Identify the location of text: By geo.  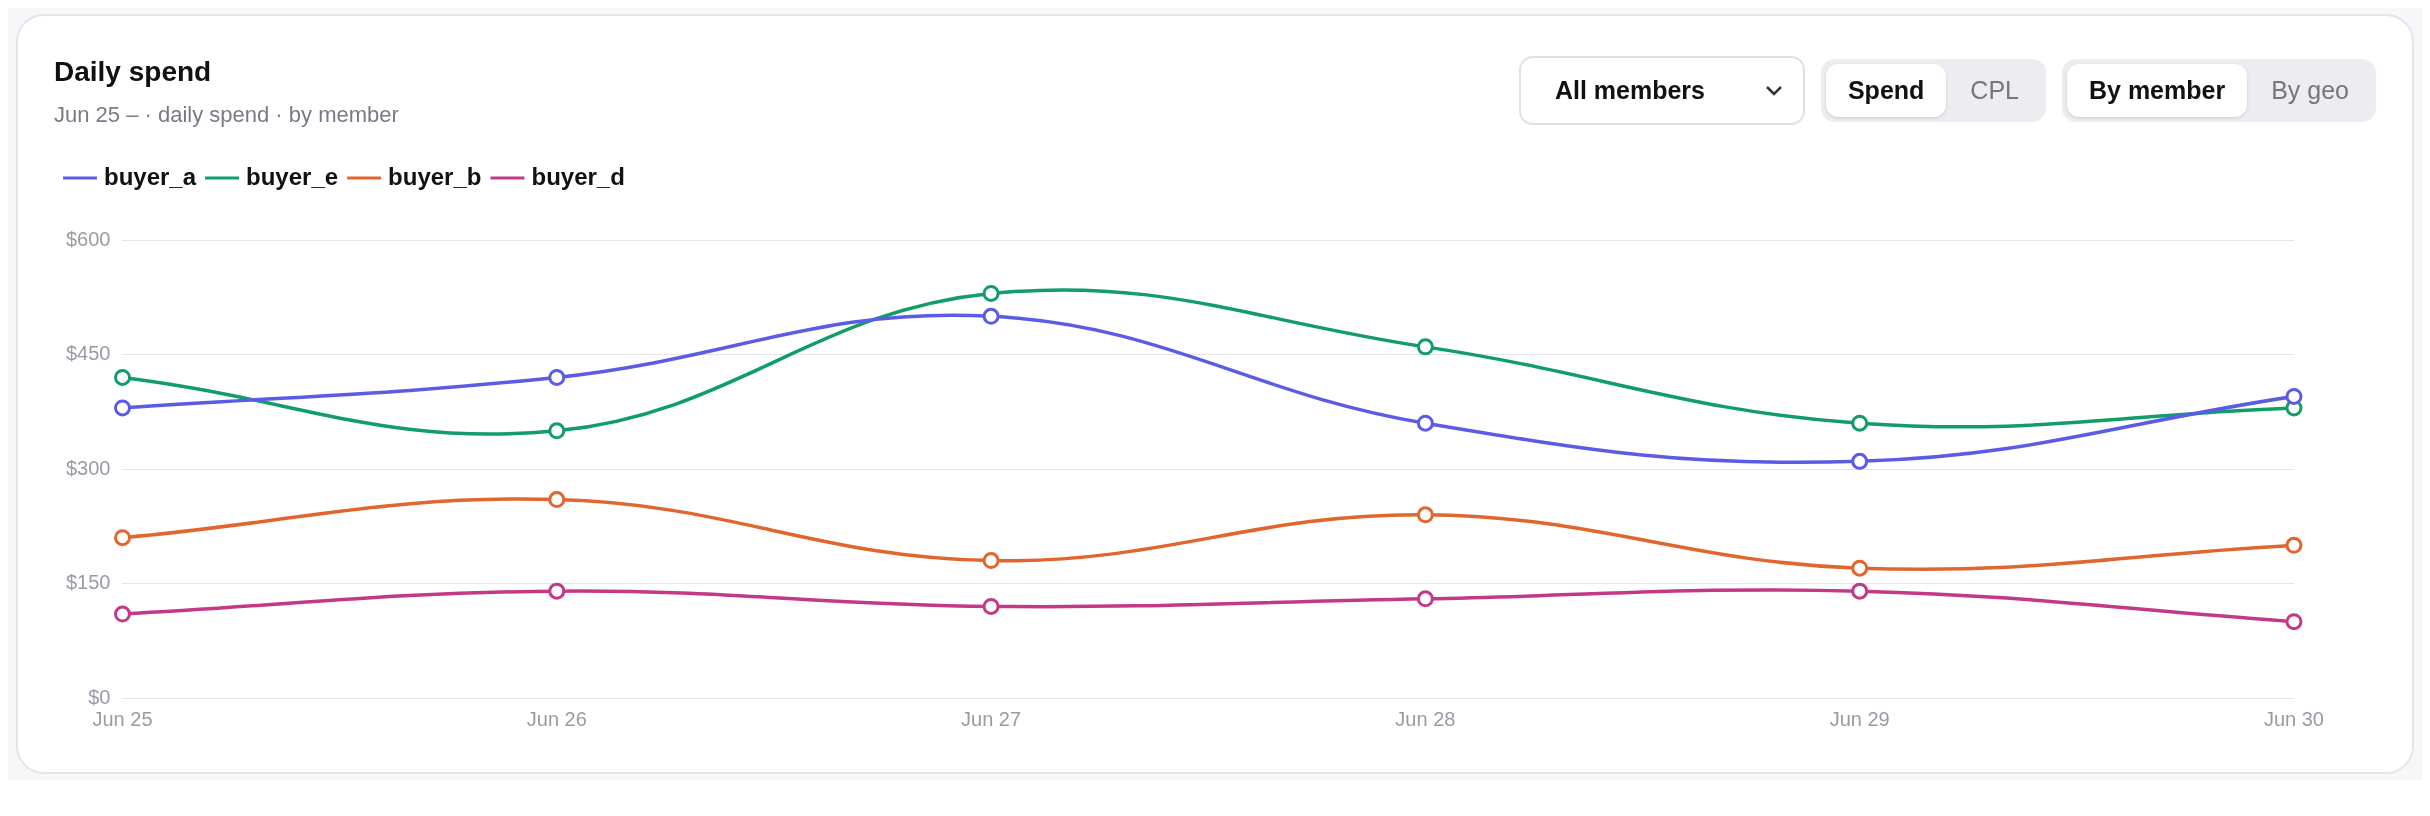
(2310, 90).